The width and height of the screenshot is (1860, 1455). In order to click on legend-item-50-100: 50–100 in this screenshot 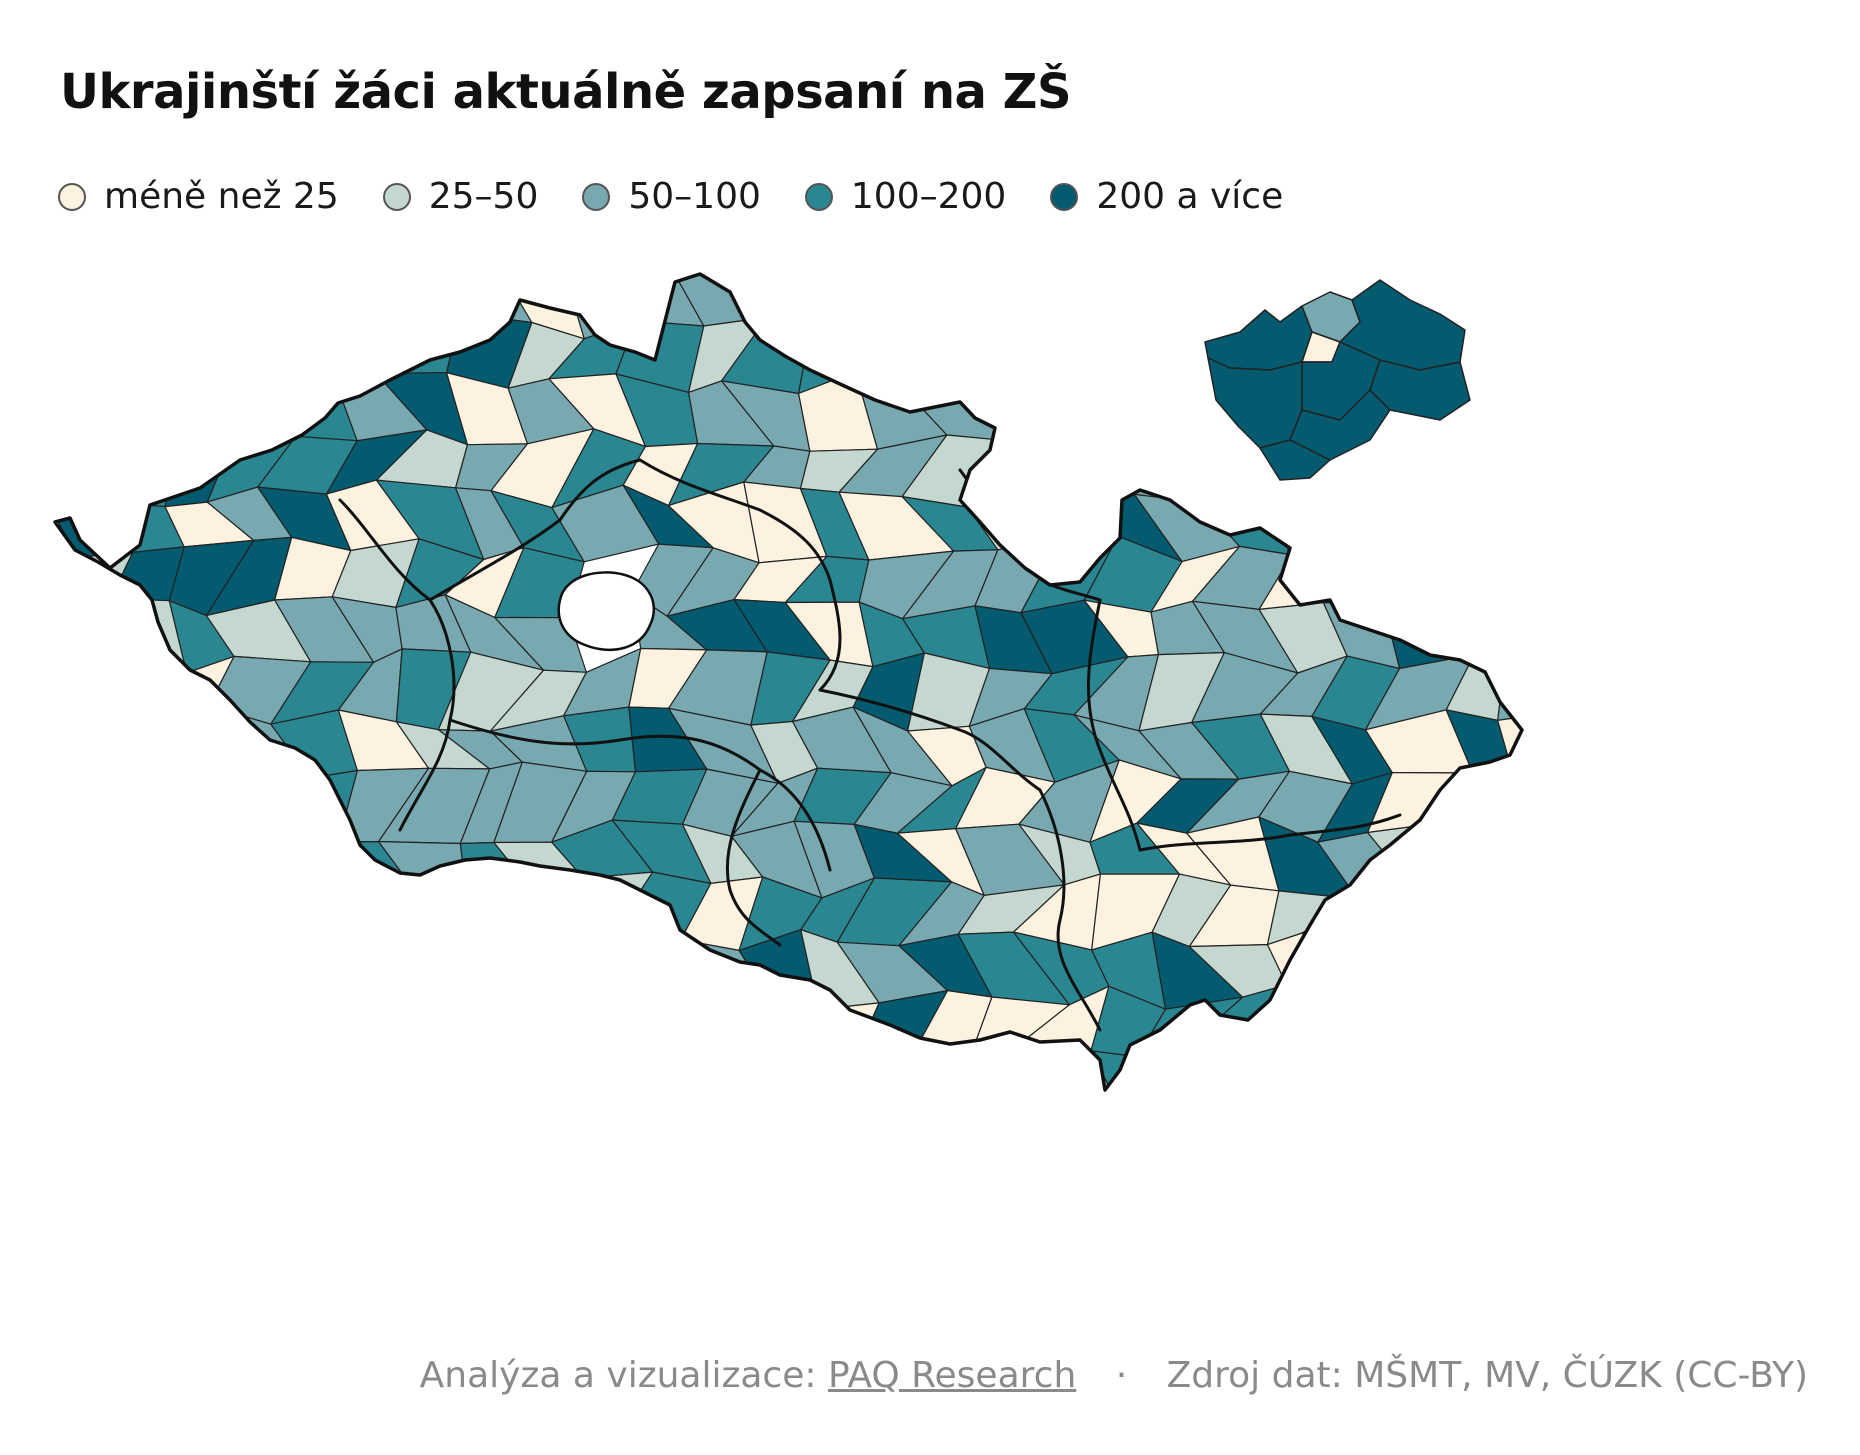, I will do `click(671, 196)`.